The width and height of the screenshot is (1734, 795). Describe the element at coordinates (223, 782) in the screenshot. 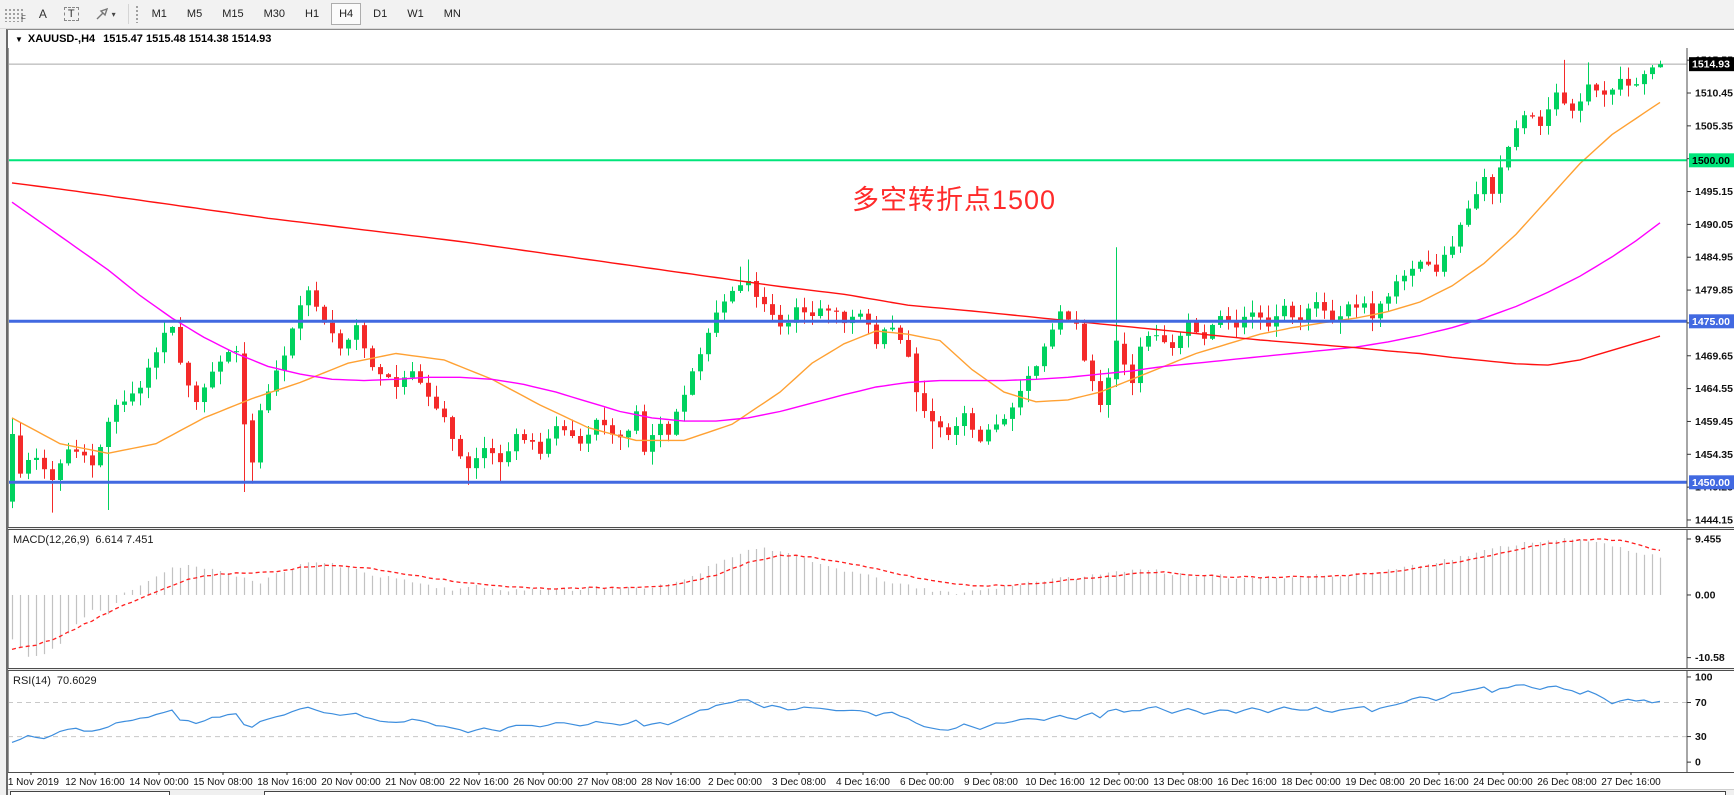

I see `date-label: 15 Nov 08:00` at that location.